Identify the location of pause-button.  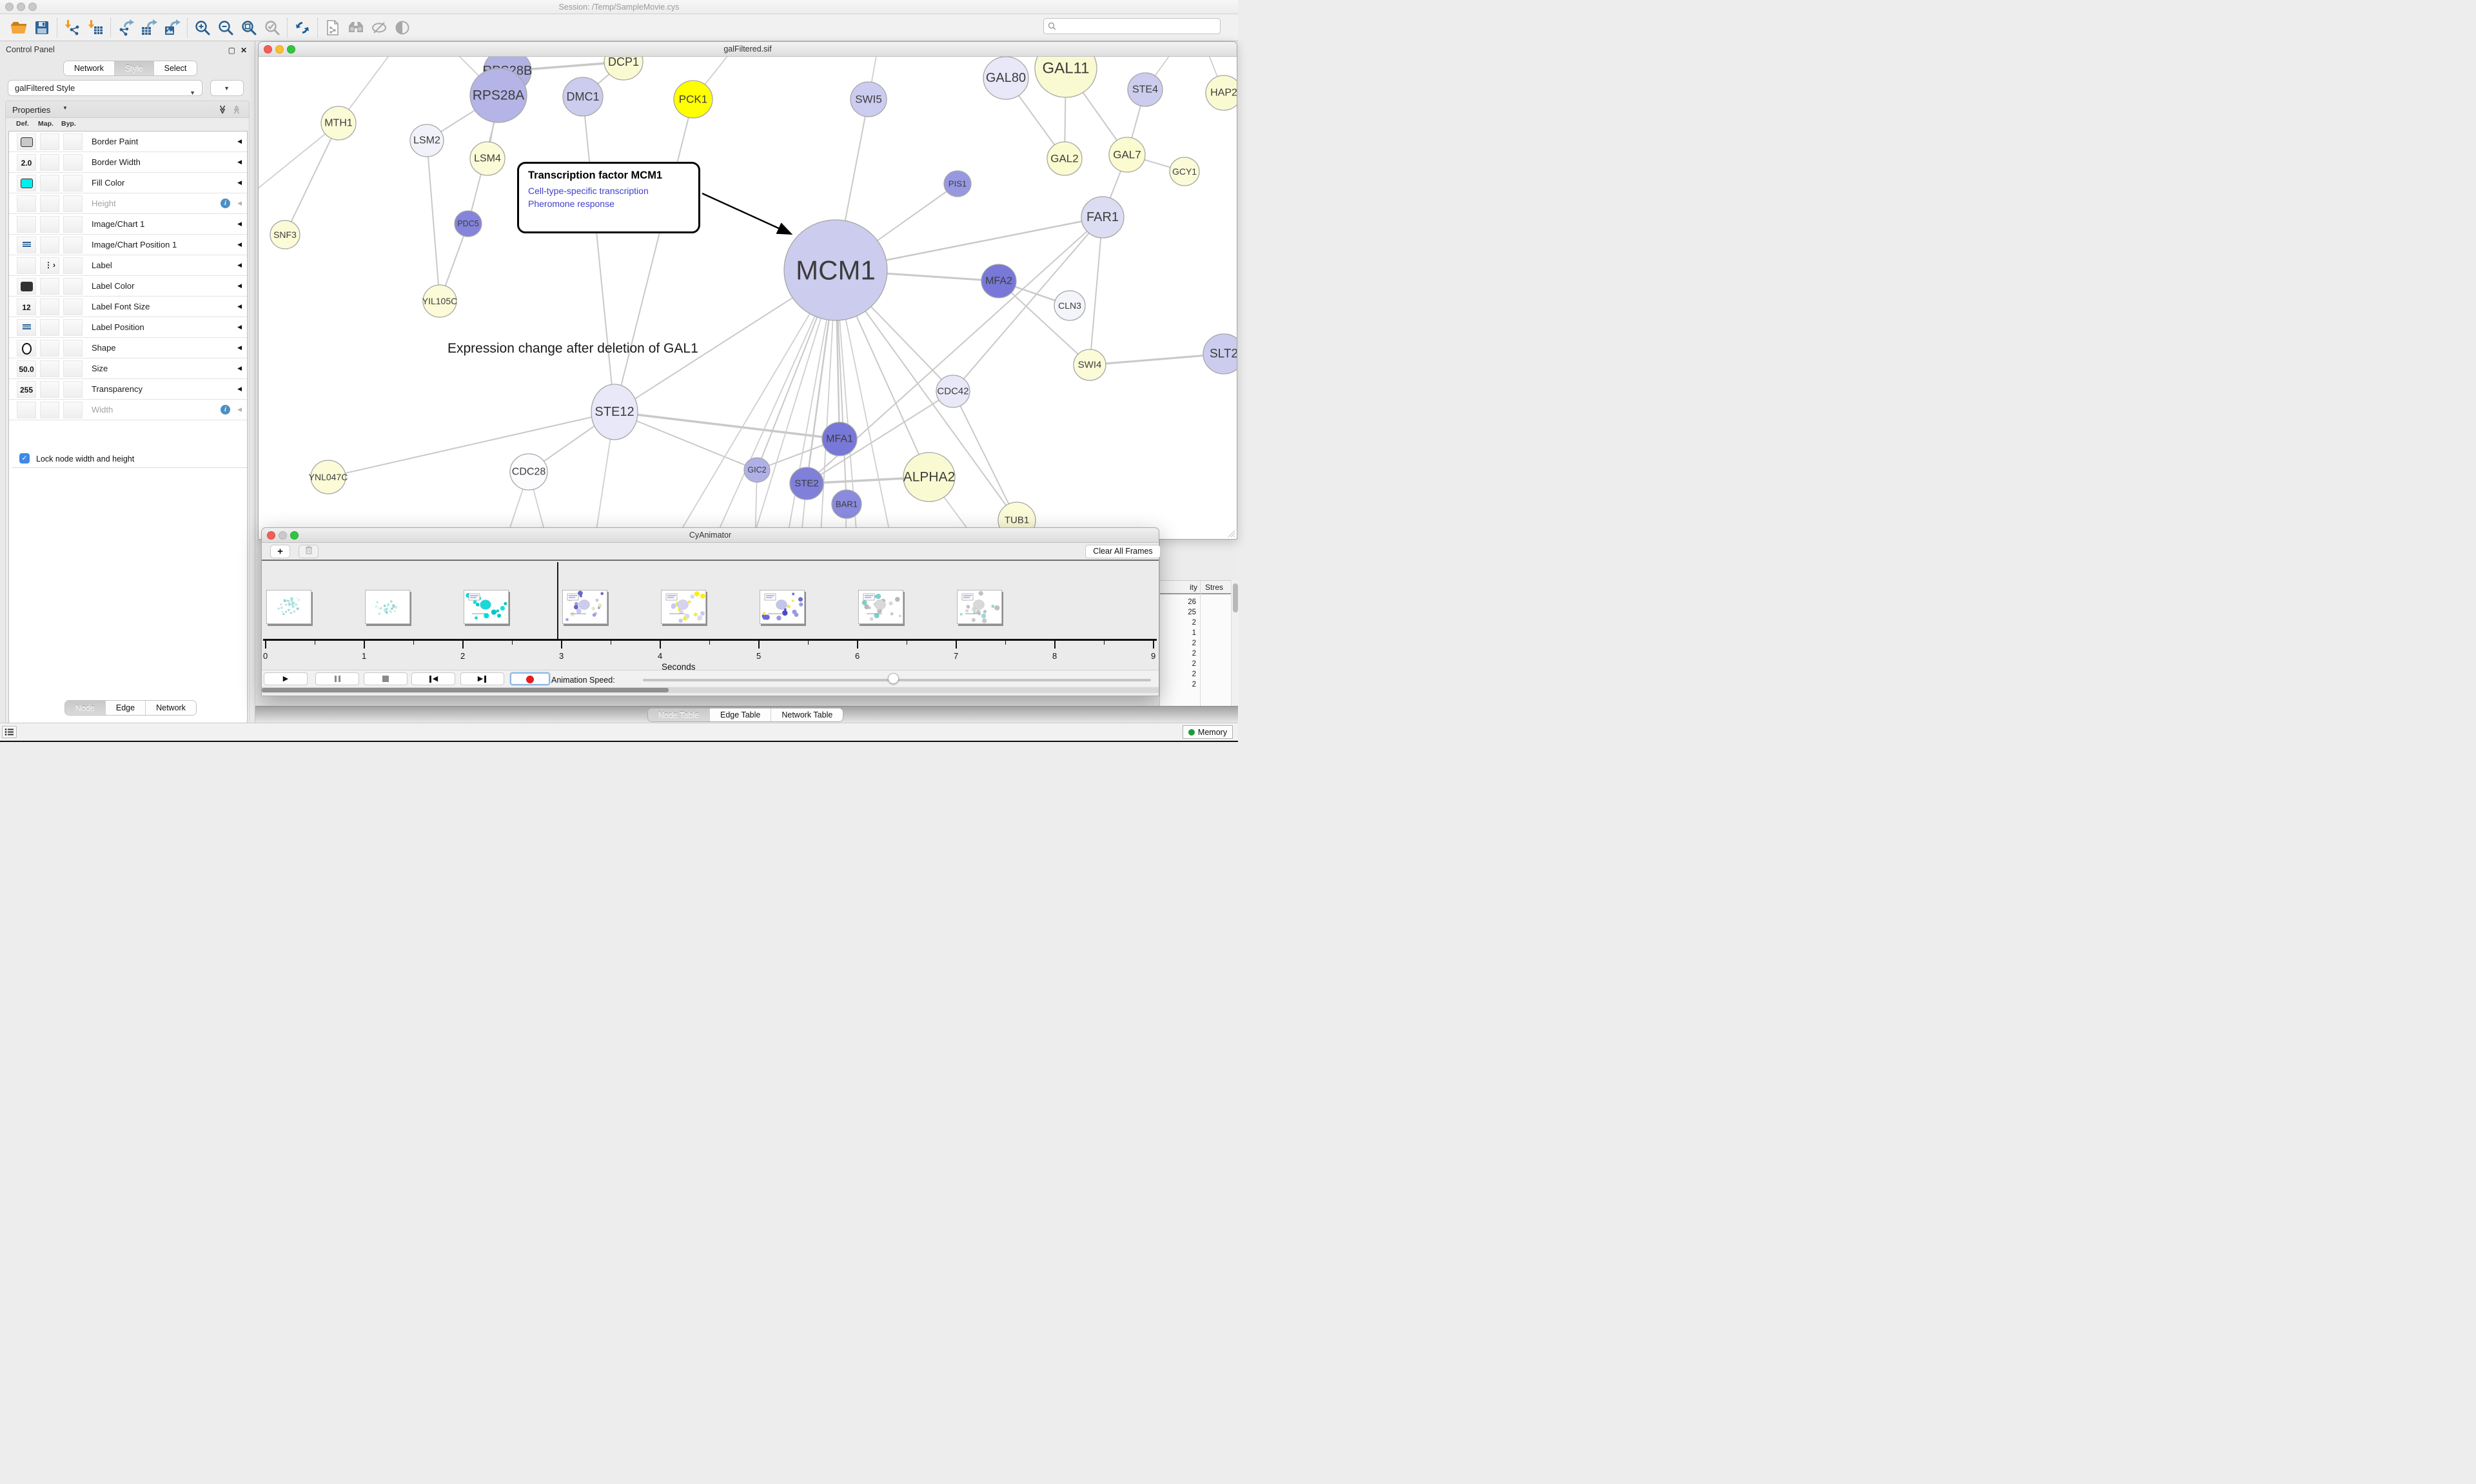
(337, 678).